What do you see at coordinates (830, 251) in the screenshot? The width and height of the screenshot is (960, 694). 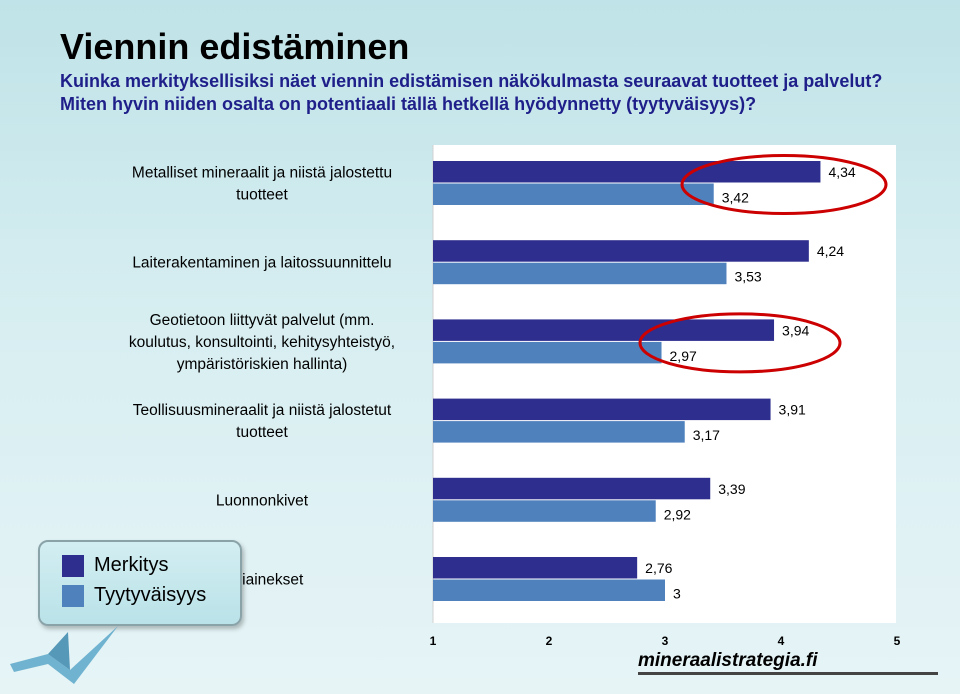 I see `data-label: 4,24` at bounding box center [830, 251].